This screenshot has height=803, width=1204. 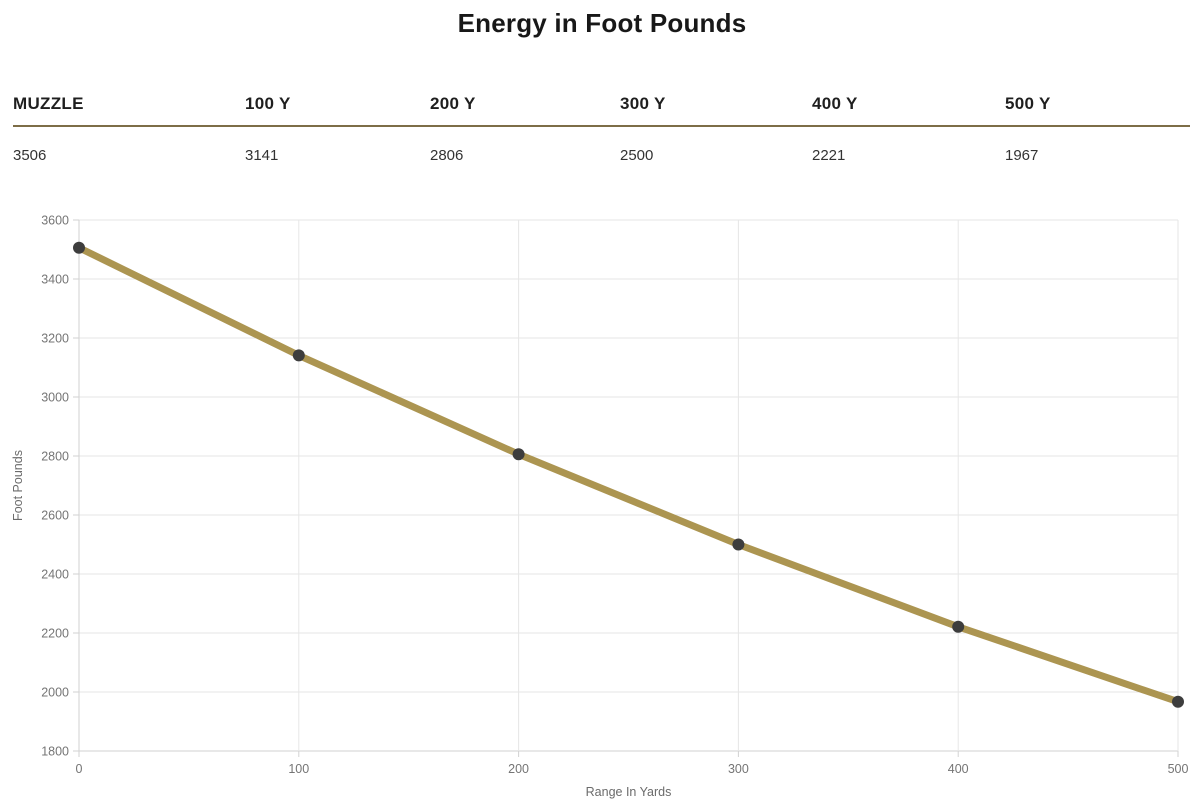 What do you see at coordinates (48, 103) in the screenshot?
I see `table-header-muzzle: MUZZLE` at bounding box center [48, 103].